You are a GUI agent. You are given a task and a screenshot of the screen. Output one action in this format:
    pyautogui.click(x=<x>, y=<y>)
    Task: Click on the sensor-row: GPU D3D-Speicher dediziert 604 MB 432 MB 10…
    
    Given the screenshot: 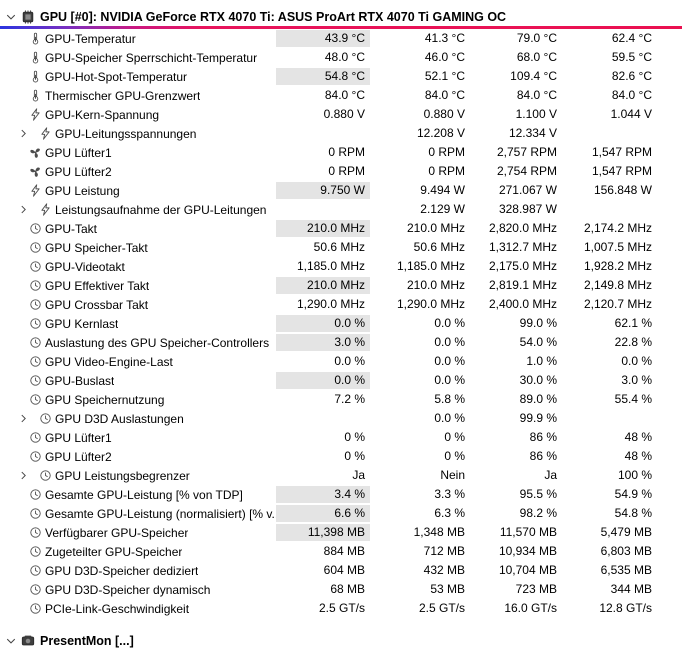 What is the action you would take?
    pyautogui.click(x=341, y=570)
    